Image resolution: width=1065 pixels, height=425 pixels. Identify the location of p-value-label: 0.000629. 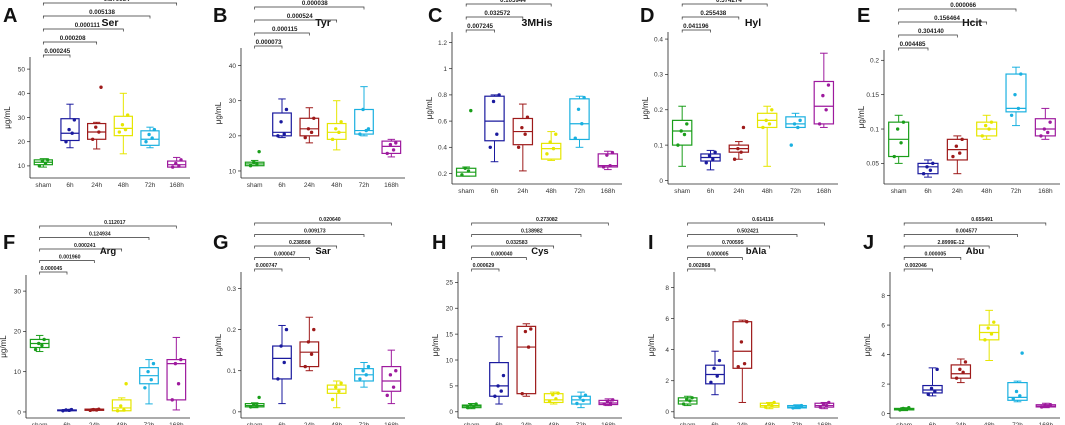
(484, 266).